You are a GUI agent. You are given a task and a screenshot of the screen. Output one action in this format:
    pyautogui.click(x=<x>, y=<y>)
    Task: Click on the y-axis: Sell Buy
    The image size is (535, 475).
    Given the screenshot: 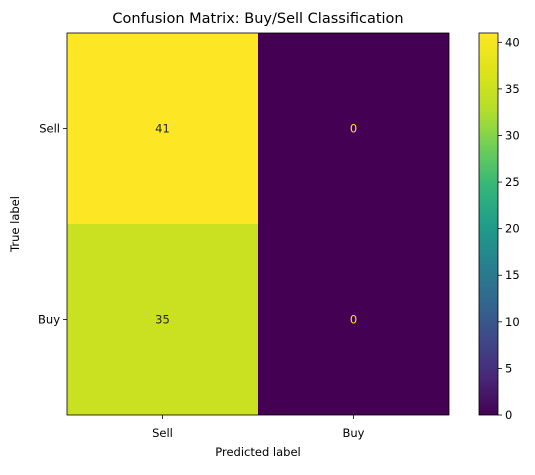 What is the action you would take?
    pyautogui.click(x=52, y=224)
    